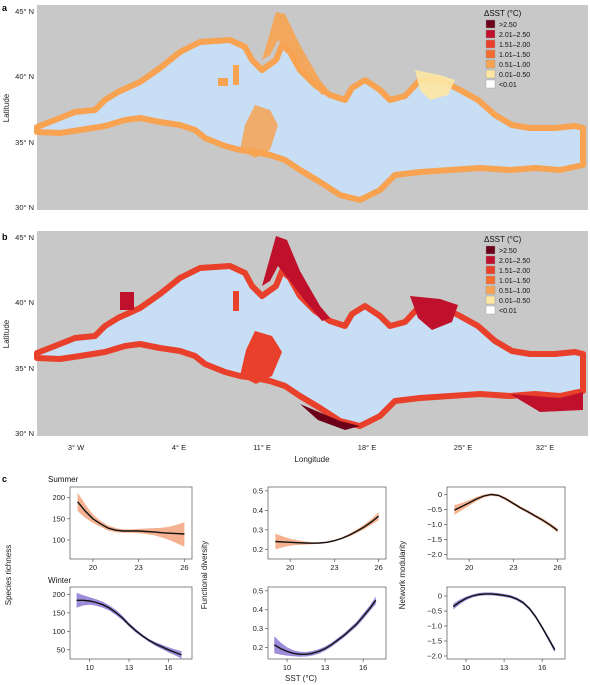 This screenshot has height=685, width=590. What do you see at coordinates (258, 590) in the screenshot?
I see `y-tick-label: 0.5` at bounding box center [258, 590].